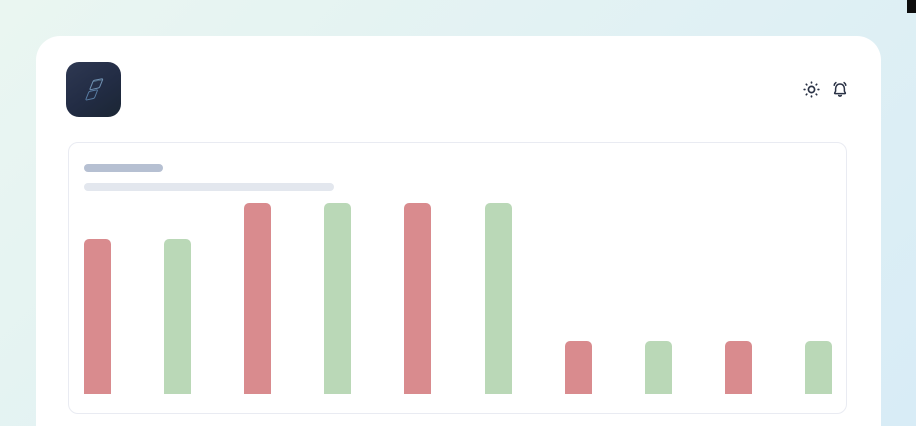 The height and width of the screenshot is (426, 916). What do you see at coordinates (825, 90) in the screenshot?
I see `header-actions` at bounding box center [825, 90].